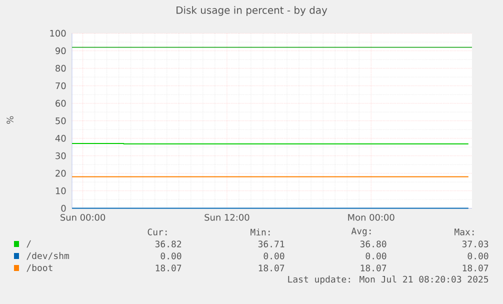 This screenshot has width=503, height=304. I want to click on y-tick-label: 40, so click(60, 138).